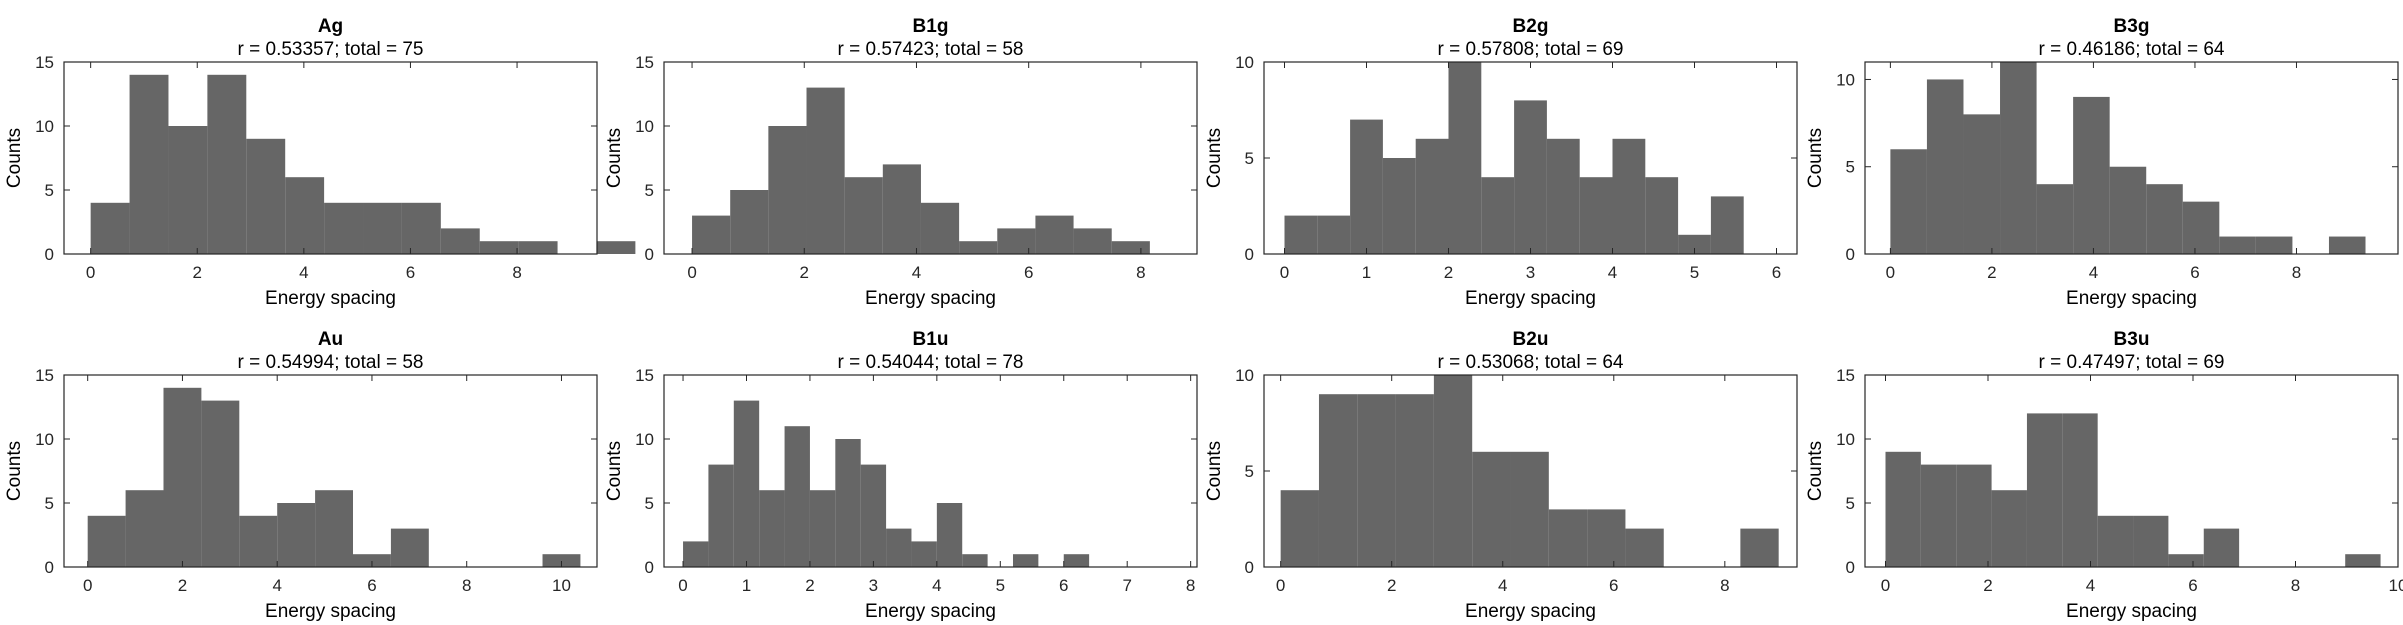 The height and width of the screenshot is (625, 2403). Describe the element at coordinates (931, 362) in the screenshot. I see `panel-subtitle: r = 0.54044; total = 78` at that location.